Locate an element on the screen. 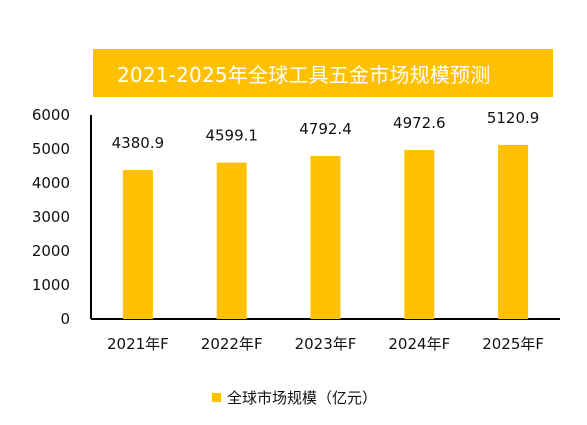 This screenshot has height=425, width=587. y-tick-label: 0 is located at coordinates (65, 319).